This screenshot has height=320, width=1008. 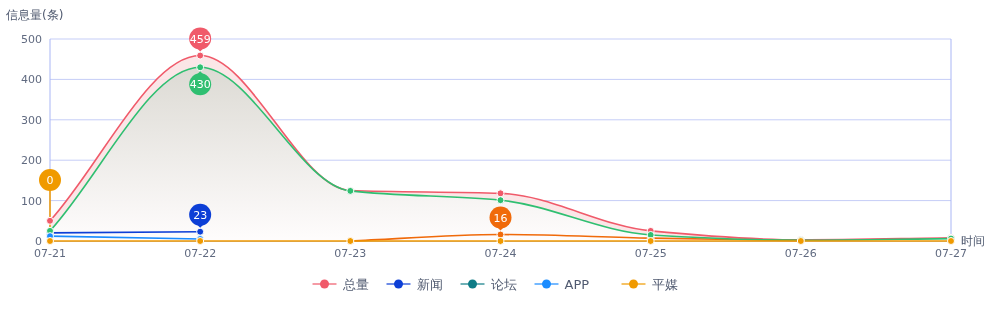 I want to click on x-axis-title: 时间, so click(x=973, y=241).